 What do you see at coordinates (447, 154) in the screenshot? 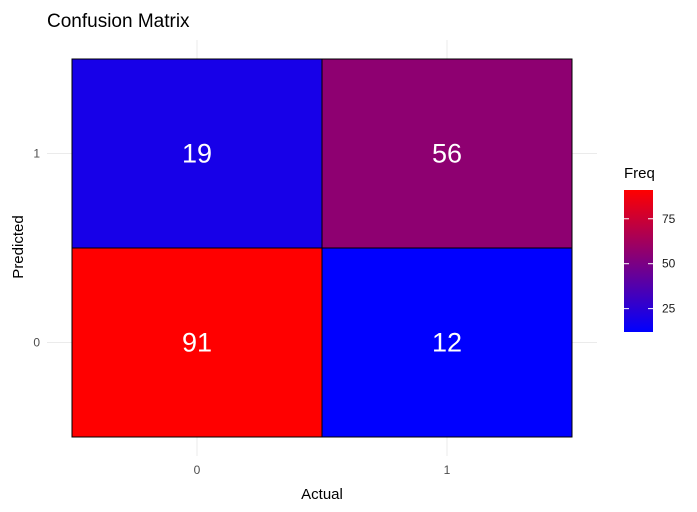
I see `cell-value-label: 56` at bounding box center [447, 154].